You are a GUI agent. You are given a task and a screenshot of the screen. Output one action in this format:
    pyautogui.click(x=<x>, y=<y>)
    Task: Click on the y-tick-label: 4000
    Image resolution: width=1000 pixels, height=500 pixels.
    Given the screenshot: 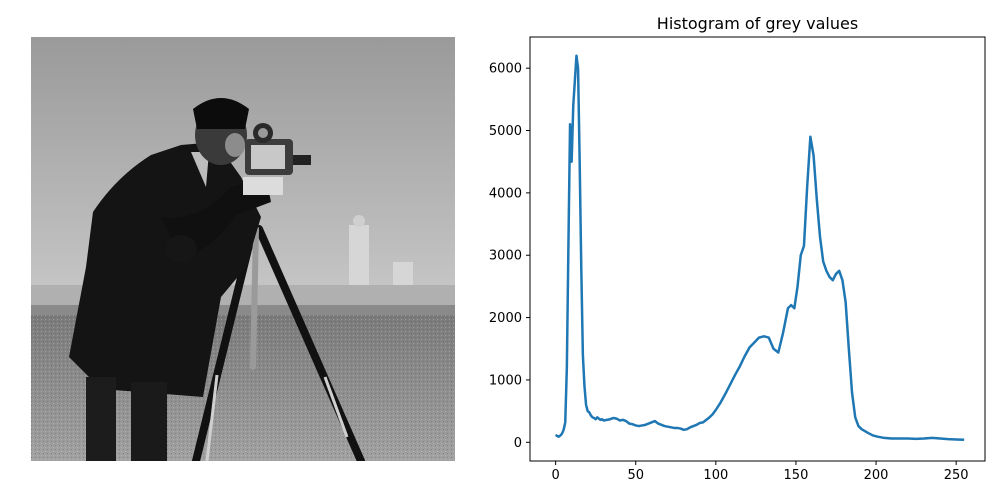 What is the action you would take?
    pyautogui.click(x=505, y=193)
    